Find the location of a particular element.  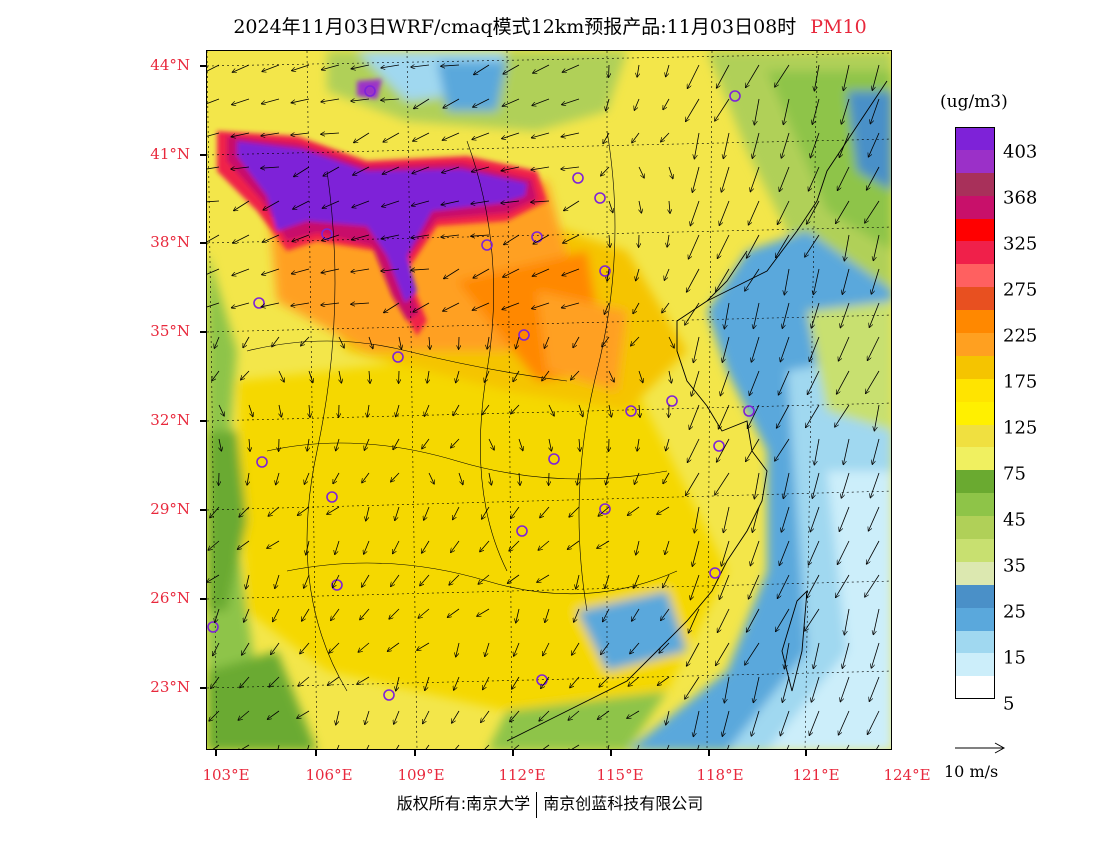

colorbar-label: 325 is located at coordinates (1020, 244).